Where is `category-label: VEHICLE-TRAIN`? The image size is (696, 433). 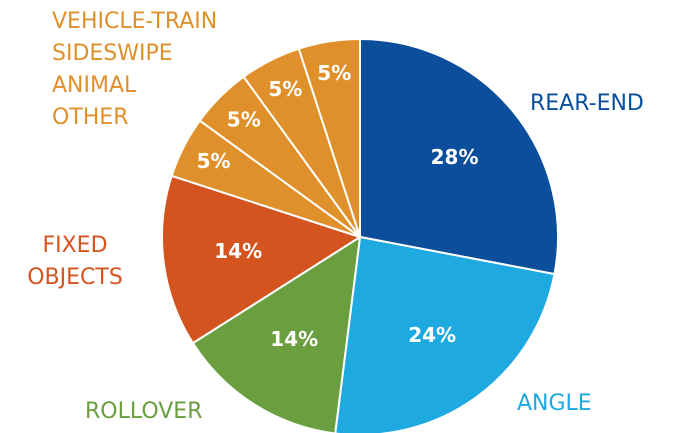 category-label: VEHICLE-TRAIN is located at coordinates (135, 21).